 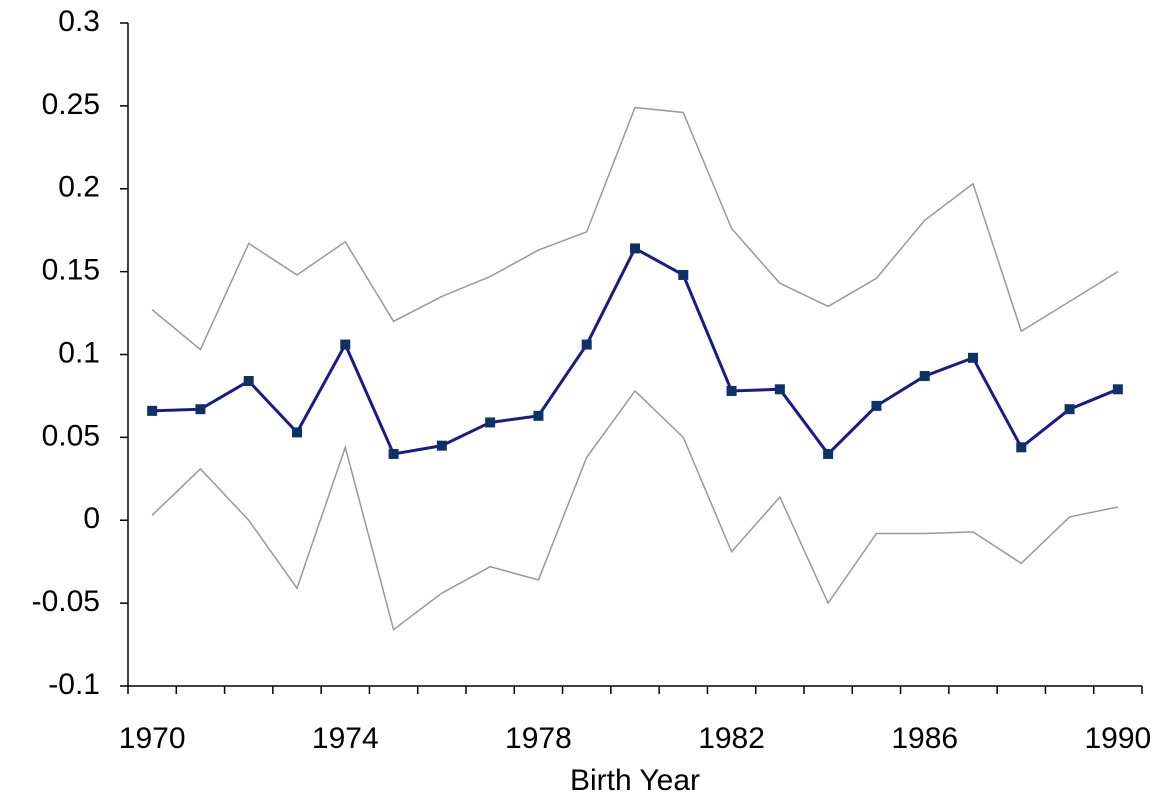 What do you see at coordinates (71, 104) in the screenshot?
I see `y-tick-label: 0.25` at bounding box center [71, 104].